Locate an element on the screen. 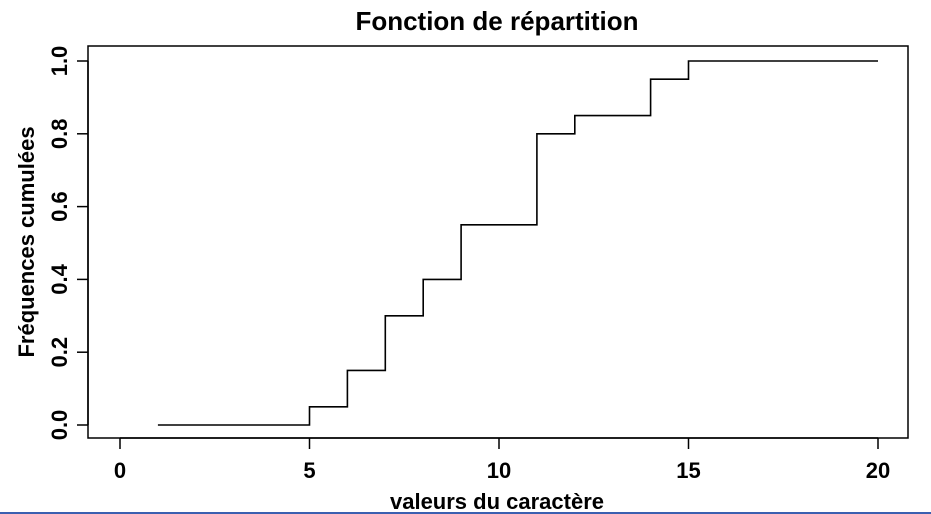 The height and width of the screenshot is (514, 931). y-tick-label: 0.0 is located at coordinates (59, 425).